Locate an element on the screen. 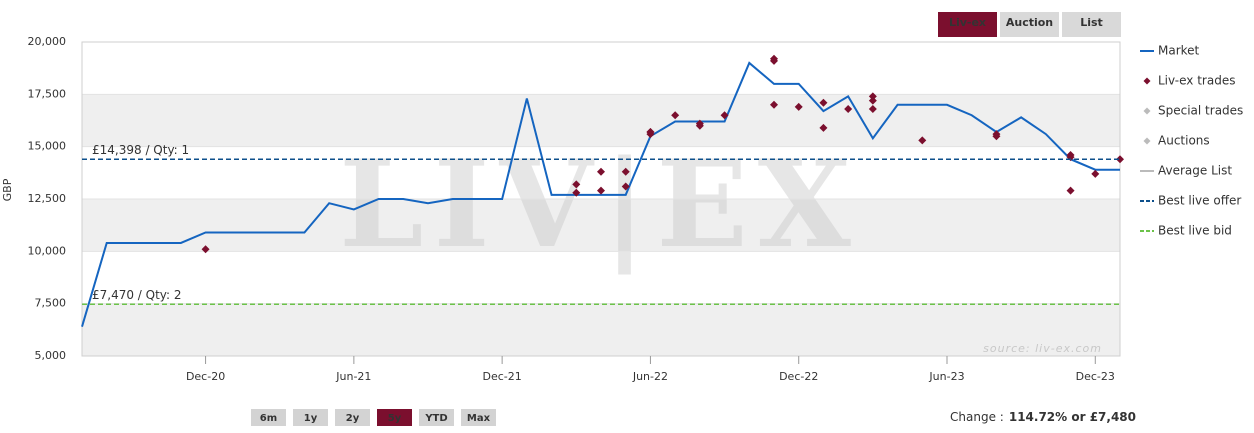 This screenshot has width=1254, height=433. tab-label: Auction is located at coordinates (1029, 22).